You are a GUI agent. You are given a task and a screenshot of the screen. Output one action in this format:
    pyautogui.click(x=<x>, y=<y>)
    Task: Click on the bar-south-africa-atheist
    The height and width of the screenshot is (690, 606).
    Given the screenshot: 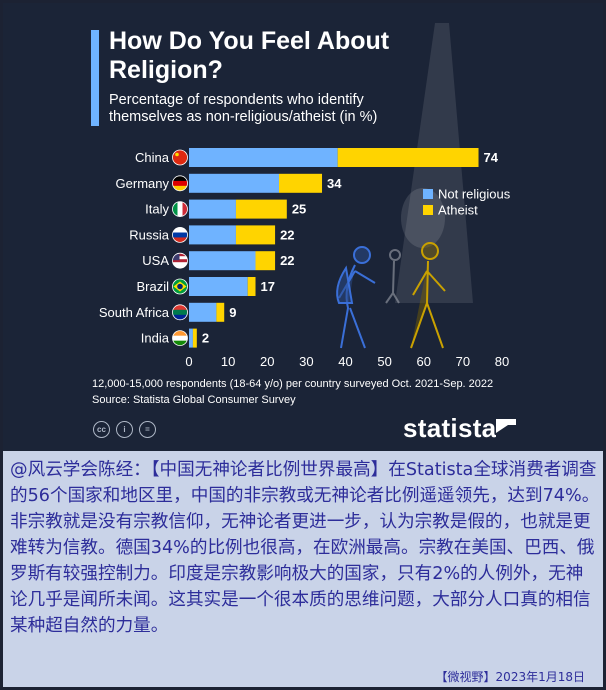 What is the action you would take?
    pyautogui.click(x=220, y=312)
    